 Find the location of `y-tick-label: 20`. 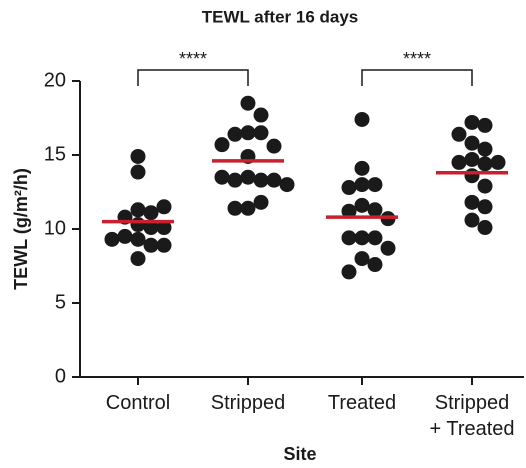

y-tick-label: 20 is located at coordinates (55, 80).